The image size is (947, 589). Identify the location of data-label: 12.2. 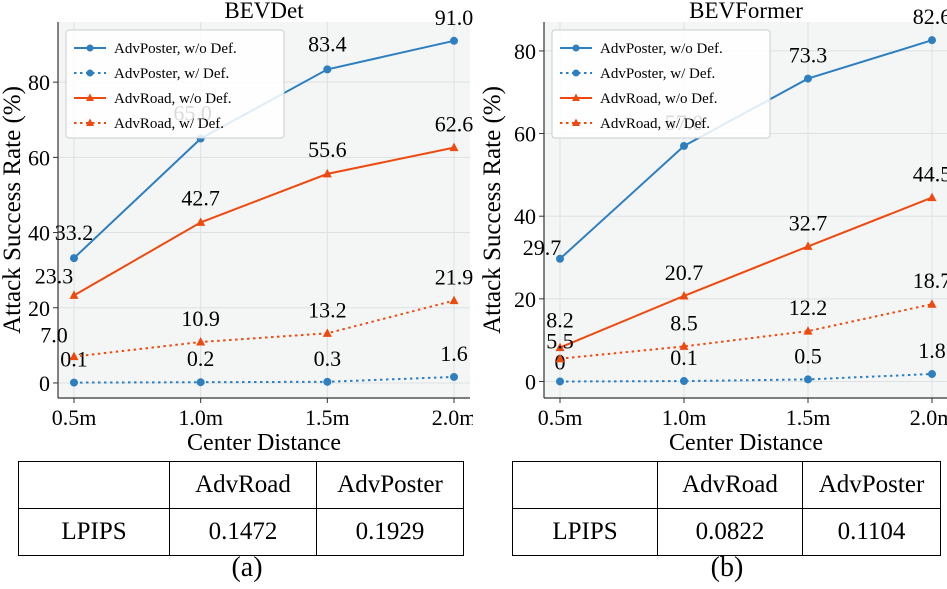
(808, 307).